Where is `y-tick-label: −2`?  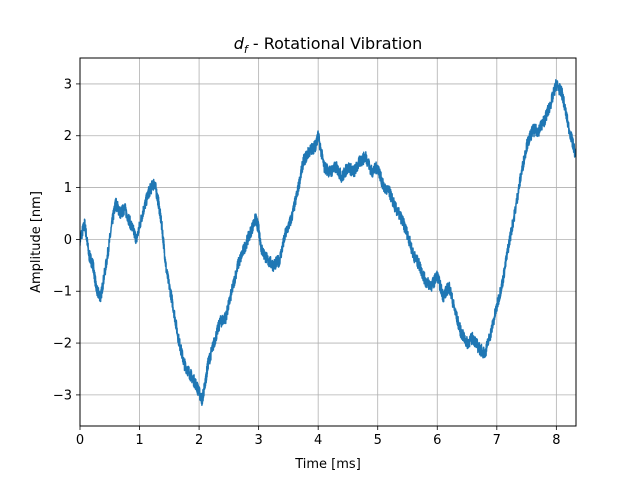
y-tick-label: −2 is located at coordinates (62, 344).